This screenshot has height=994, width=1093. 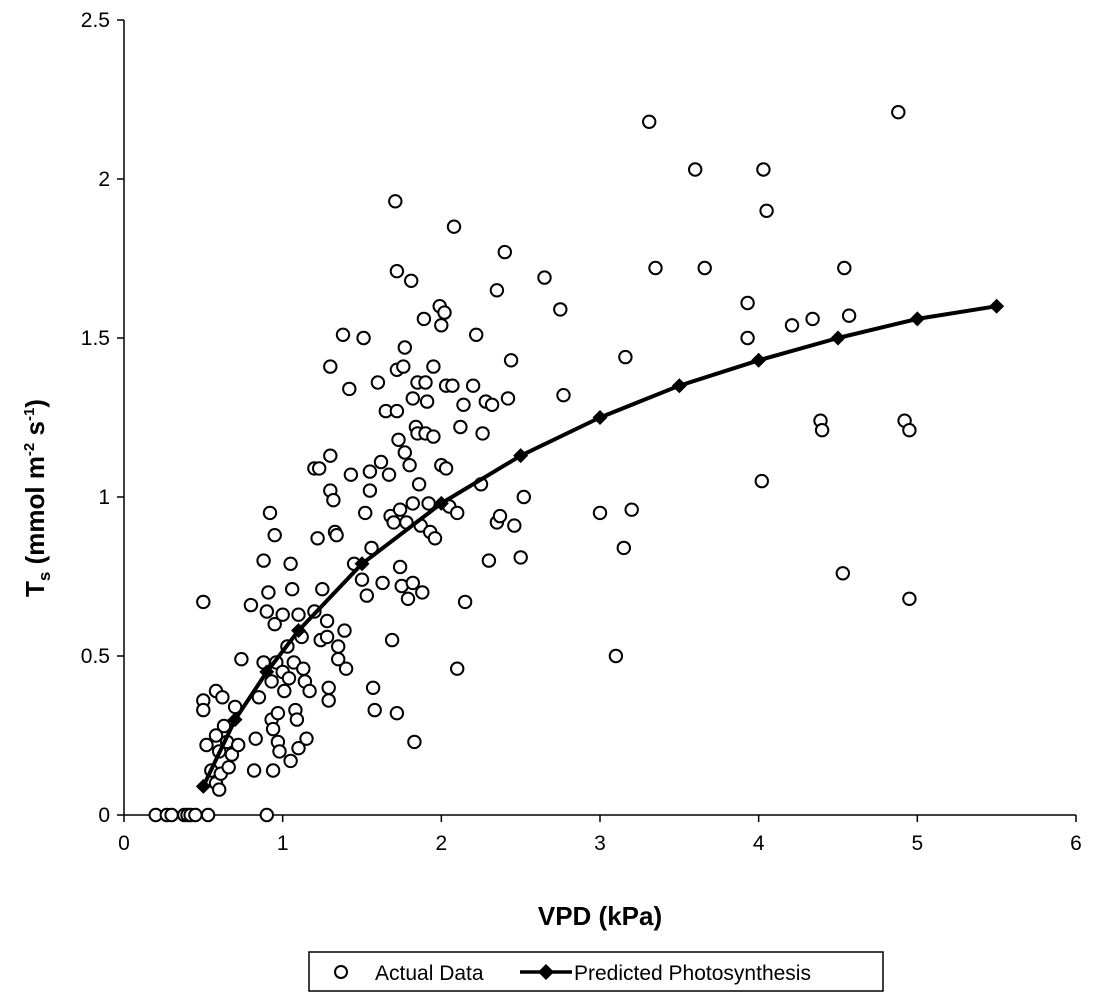 I want to click on x-tick-label: 6, so click(x=1076, y=843).